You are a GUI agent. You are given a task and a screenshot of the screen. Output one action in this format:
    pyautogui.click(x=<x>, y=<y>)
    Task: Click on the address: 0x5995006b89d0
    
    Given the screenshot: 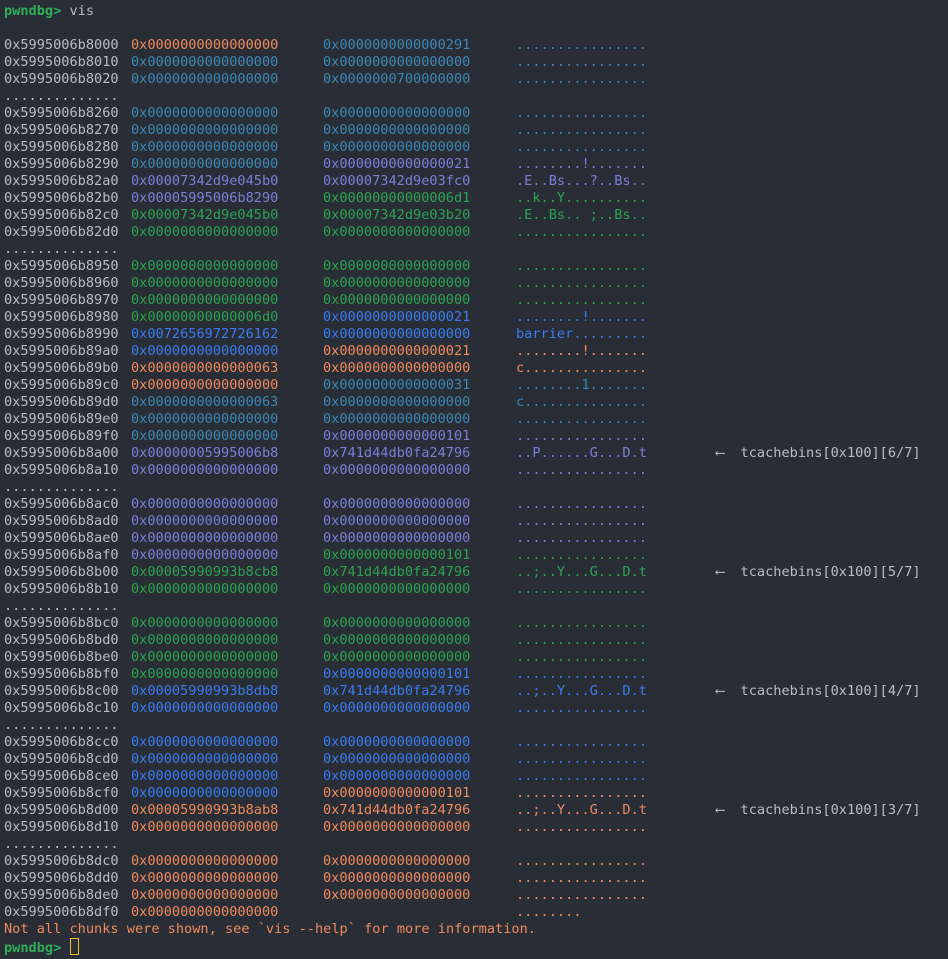 What is the action you would take?
    pyautogui.click(x=61, y=402)
    